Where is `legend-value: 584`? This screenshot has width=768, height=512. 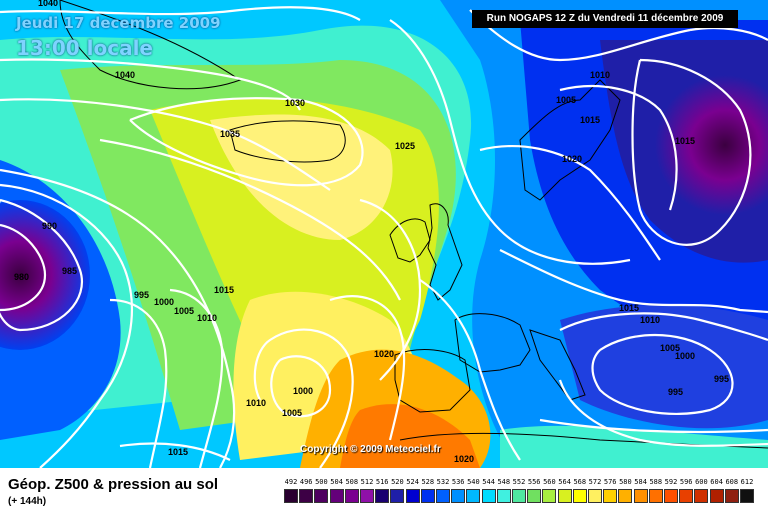
legend-value: 584 is located at coordinates (640, 482).